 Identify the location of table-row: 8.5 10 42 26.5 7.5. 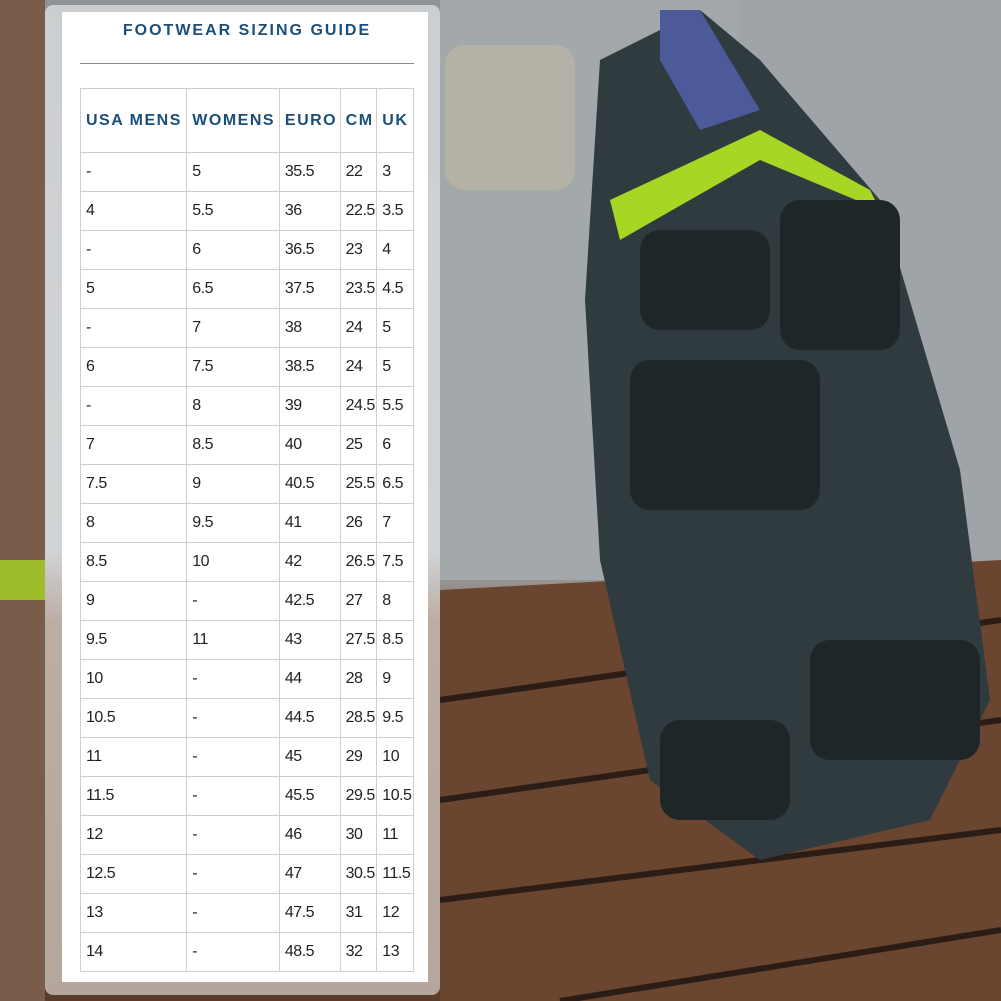
(246, 562).